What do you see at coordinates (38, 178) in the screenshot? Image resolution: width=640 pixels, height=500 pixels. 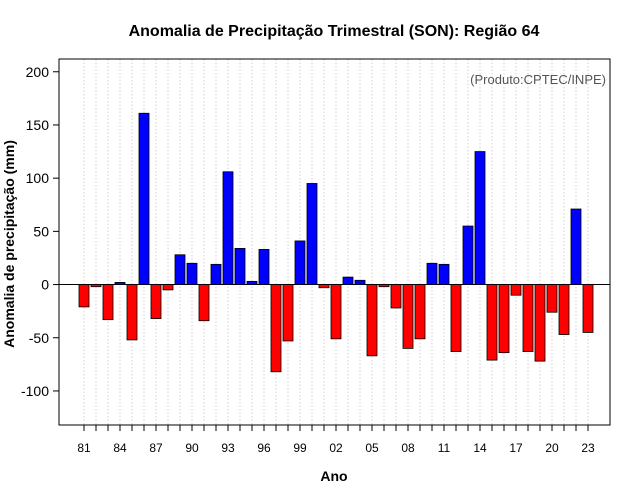 I see `y-tick-label: 100` at bounding box center [38, 178].